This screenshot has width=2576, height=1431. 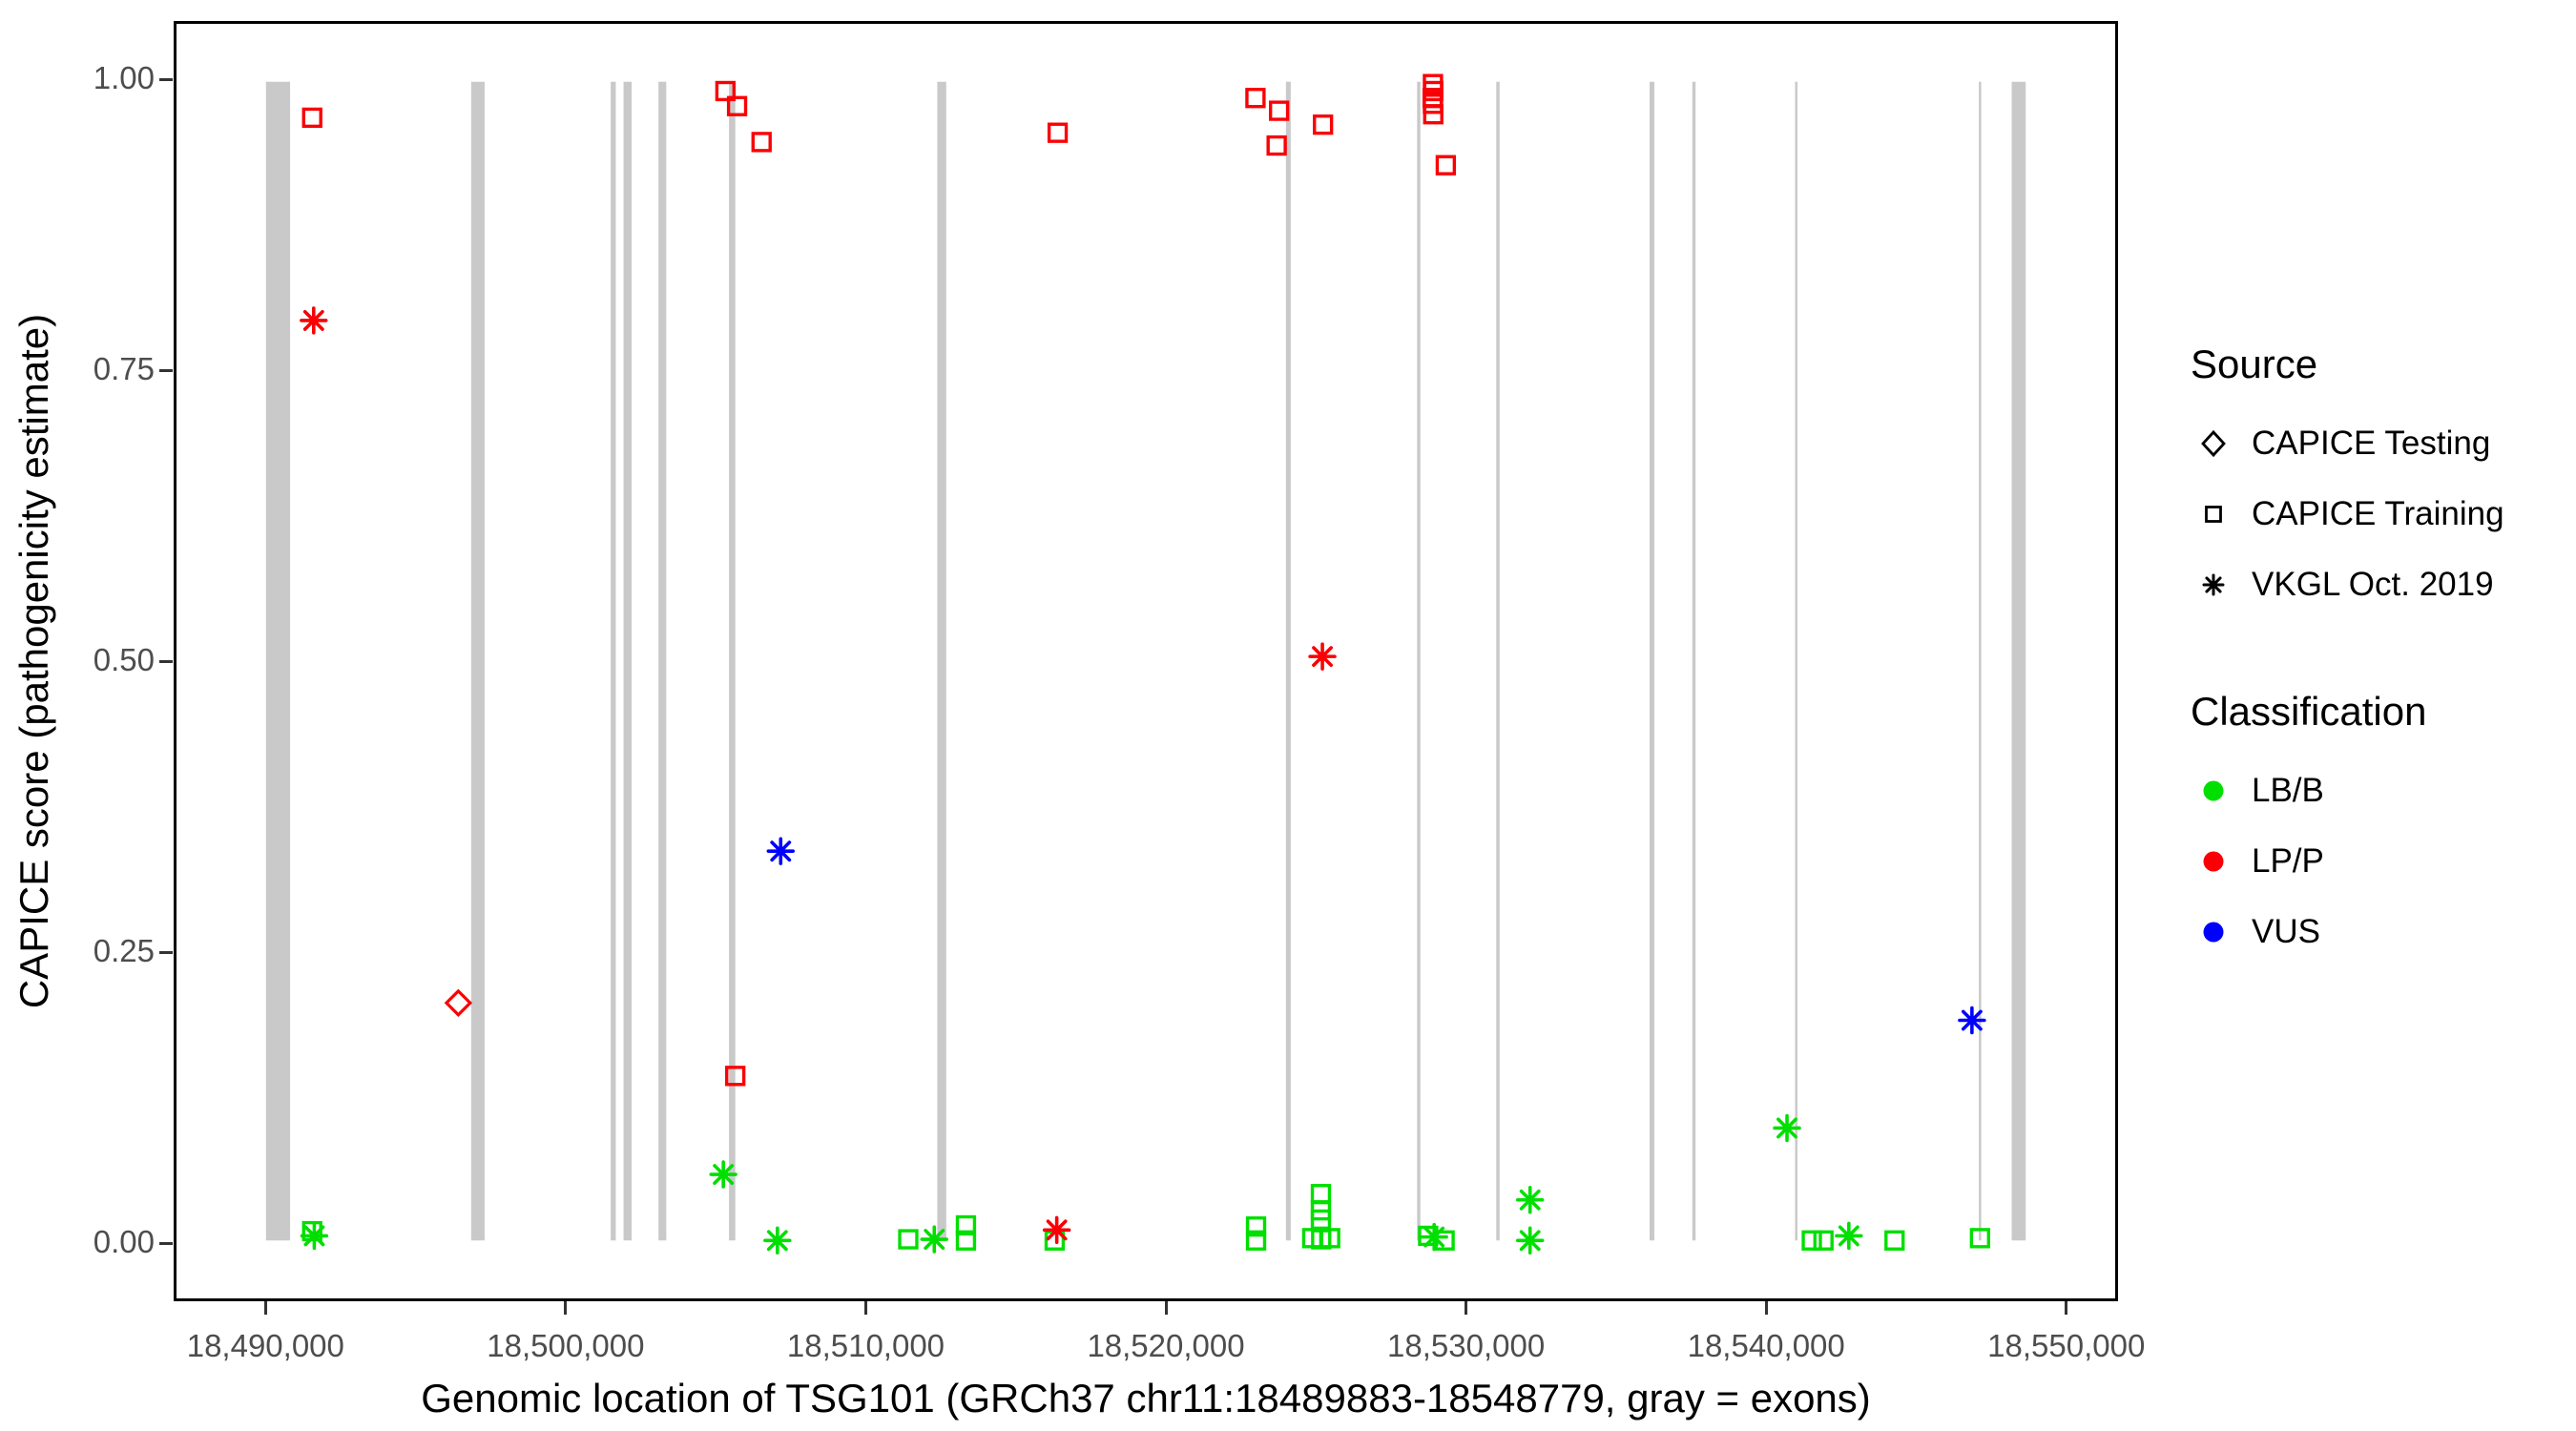 I want to click on legend-item-label: VKGL Oct. 2019, so click(x=2373, y=584).